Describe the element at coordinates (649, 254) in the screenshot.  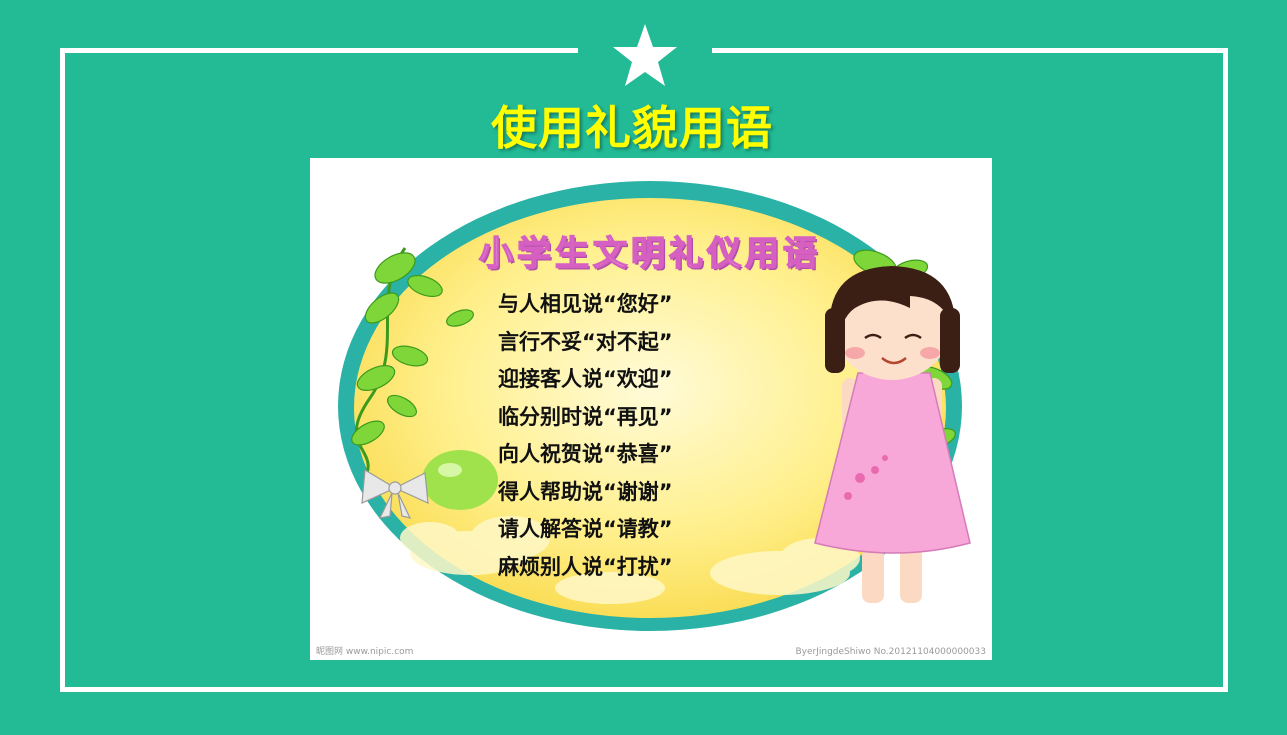
I see `poster-title: 小学生文明礼仪用语` at that location.